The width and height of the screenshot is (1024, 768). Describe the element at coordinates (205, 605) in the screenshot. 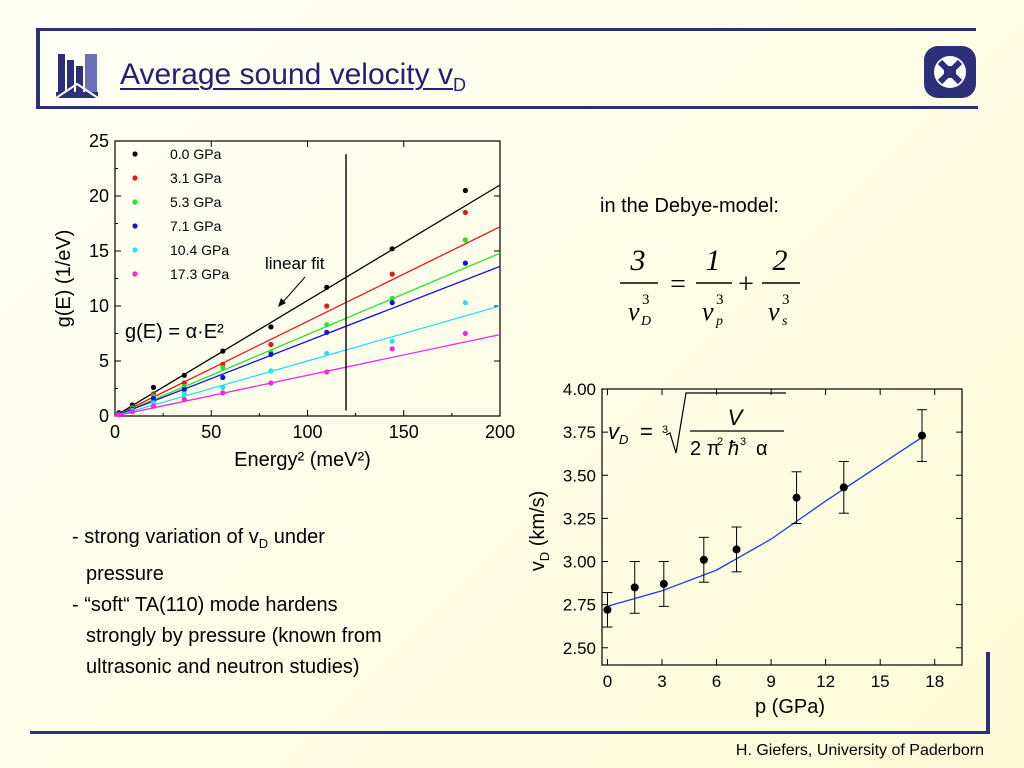

I see `bullet-2: - “soft“ TA(110) mode hardens` at that location.